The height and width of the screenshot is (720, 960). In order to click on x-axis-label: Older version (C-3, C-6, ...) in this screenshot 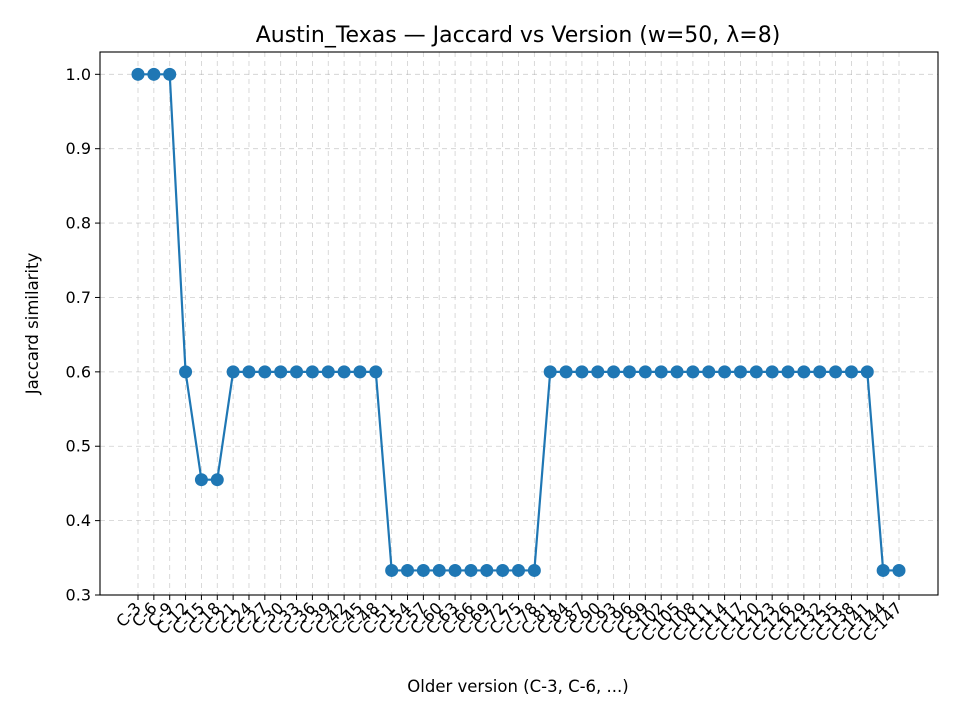, I will do `click(517, 686)`.